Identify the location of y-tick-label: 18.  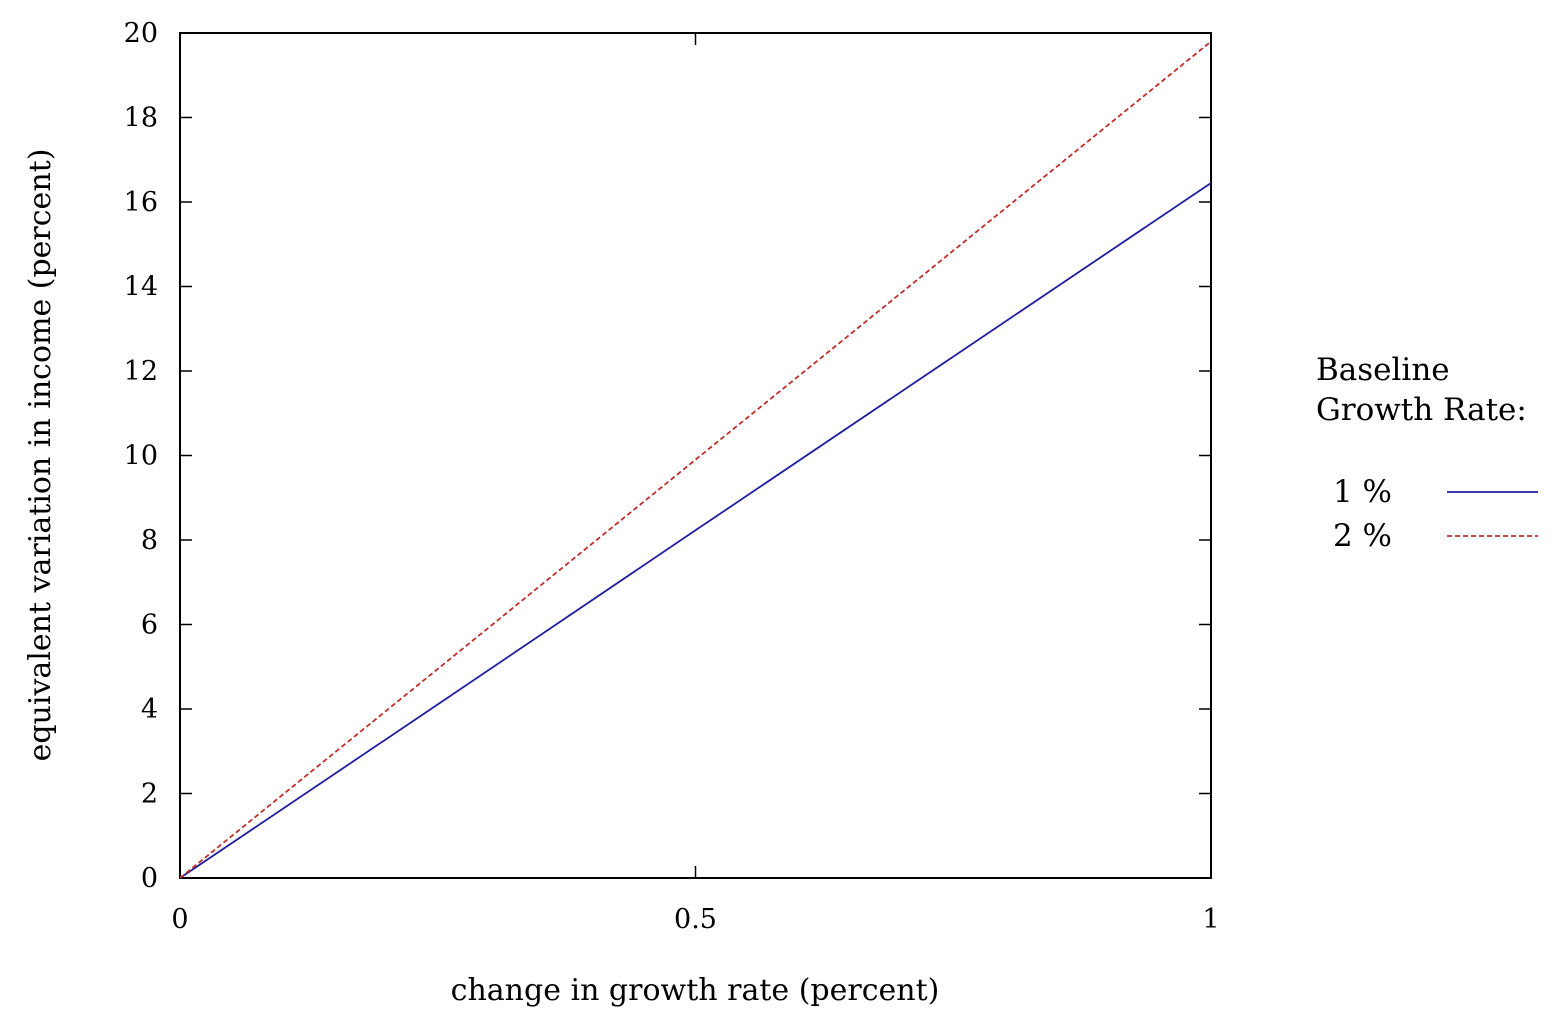
(141, 118).